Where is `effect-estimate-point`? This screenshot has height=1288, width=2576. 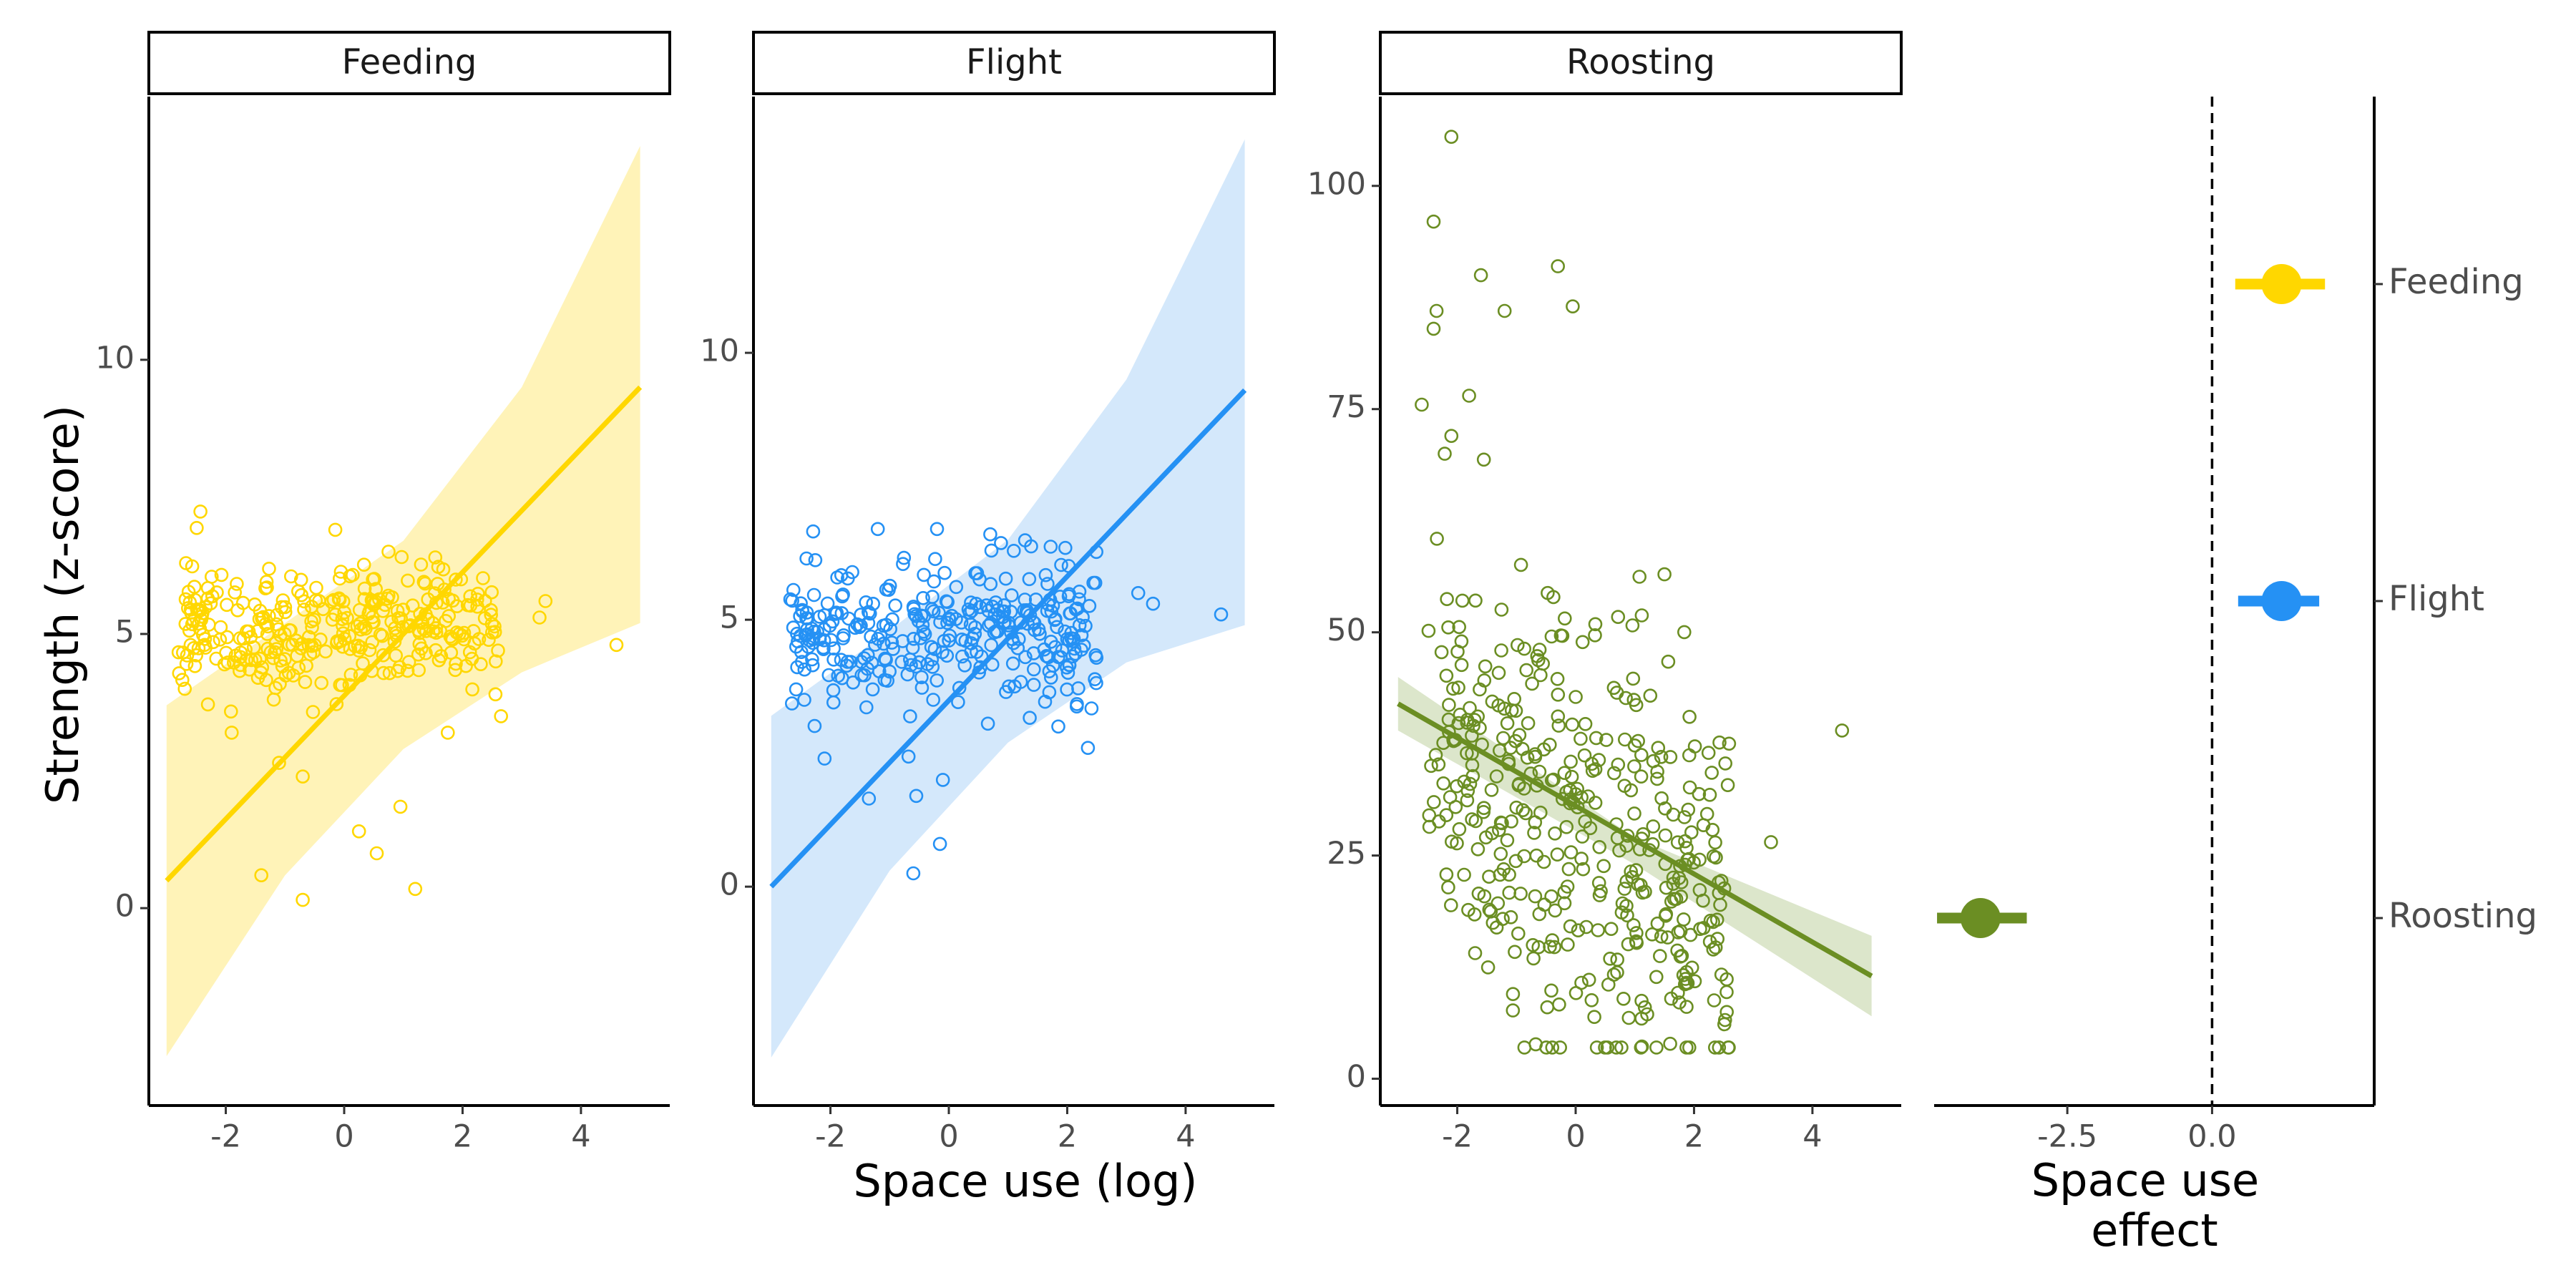 effect-estimate-point is located at coordinates (2281, 601).